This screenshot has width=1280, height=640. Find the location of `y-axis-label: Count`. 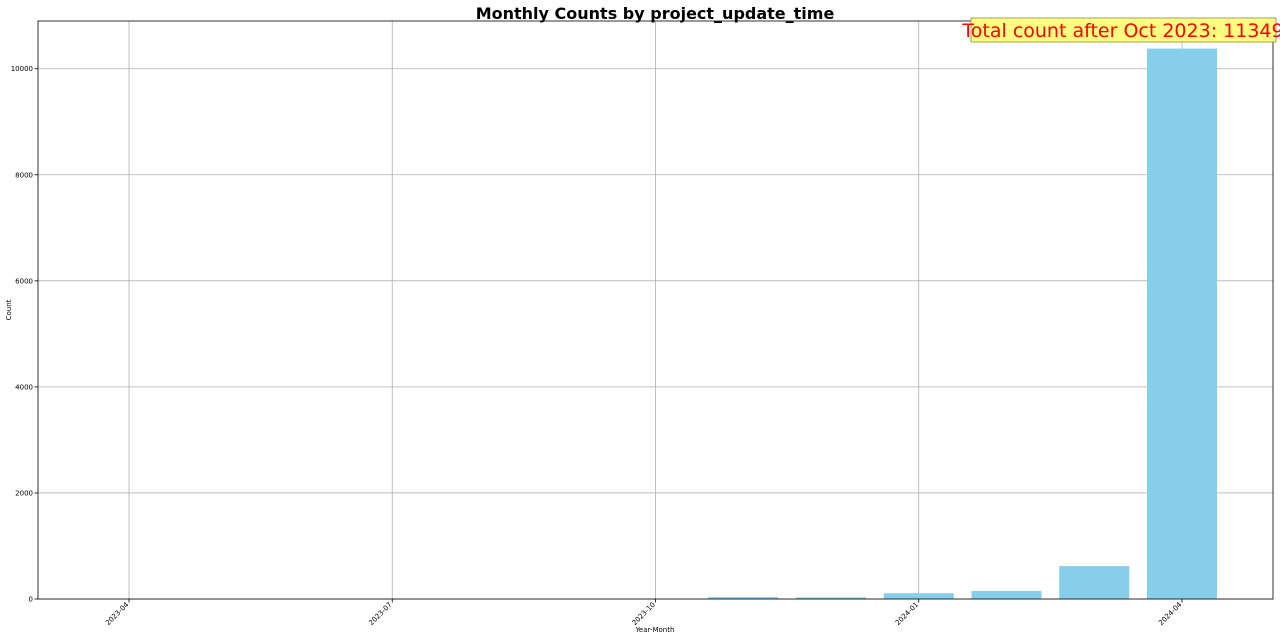

y-axis-label: Count is located at coordinates (9, 309).